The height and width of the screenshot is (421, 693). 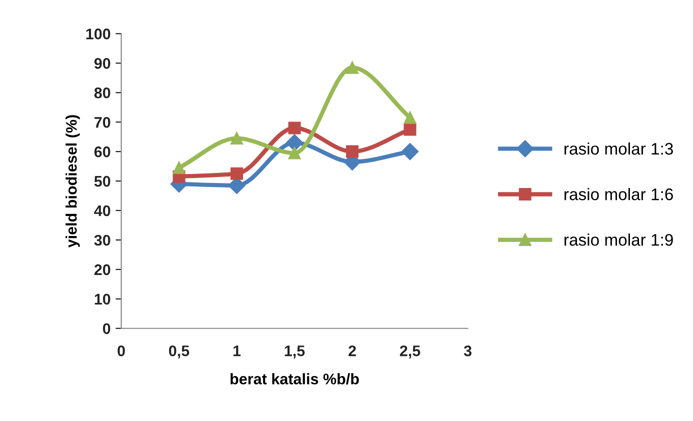 I want to click on y-tick-label: 90, so click(x=102, y=63).